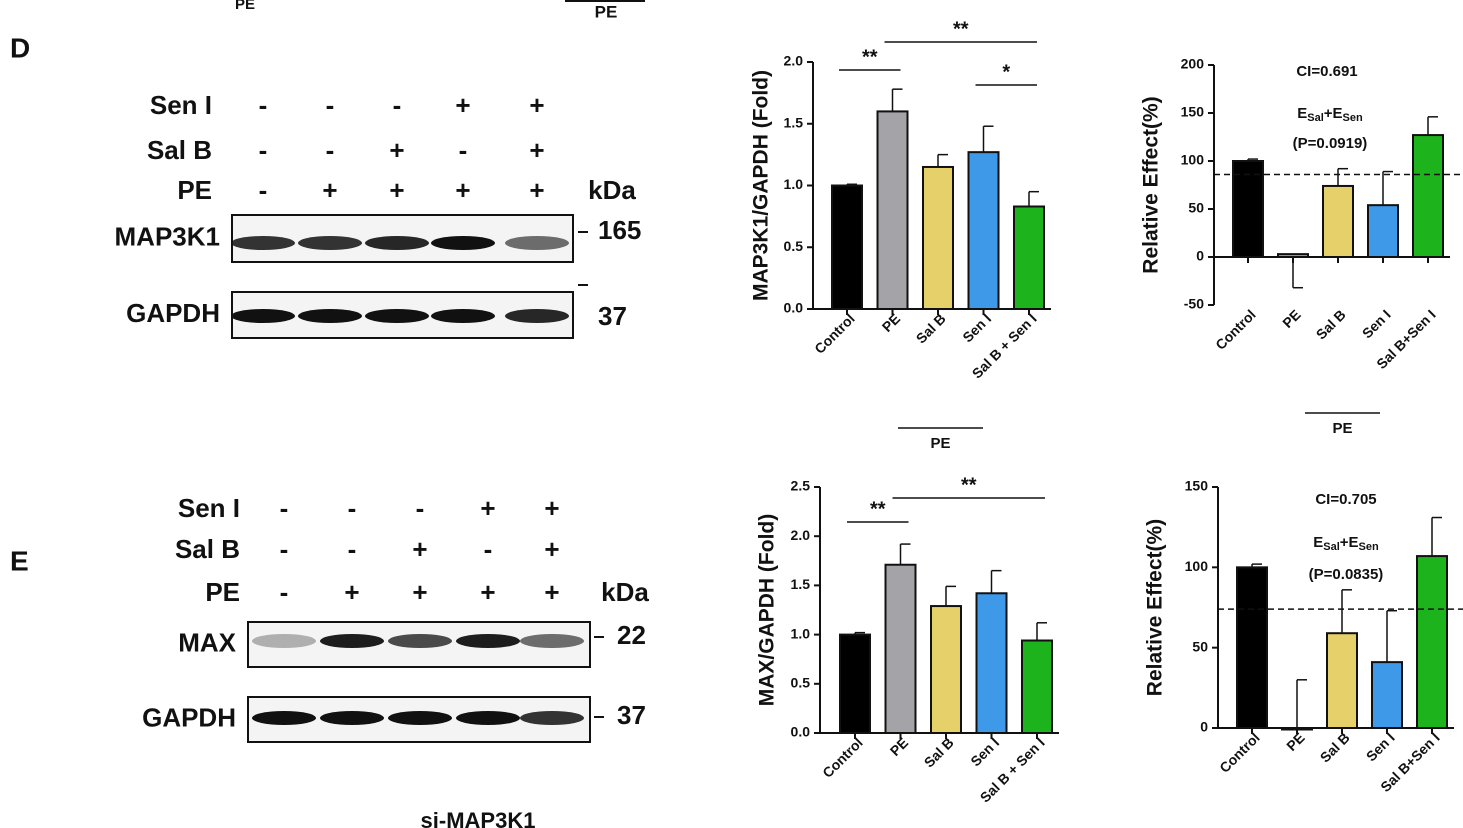 This screenshot has width=1463, height=828. Describe the element at coordinates (631, 715) in the screenshot. I see `size-marker: 37` at that location.